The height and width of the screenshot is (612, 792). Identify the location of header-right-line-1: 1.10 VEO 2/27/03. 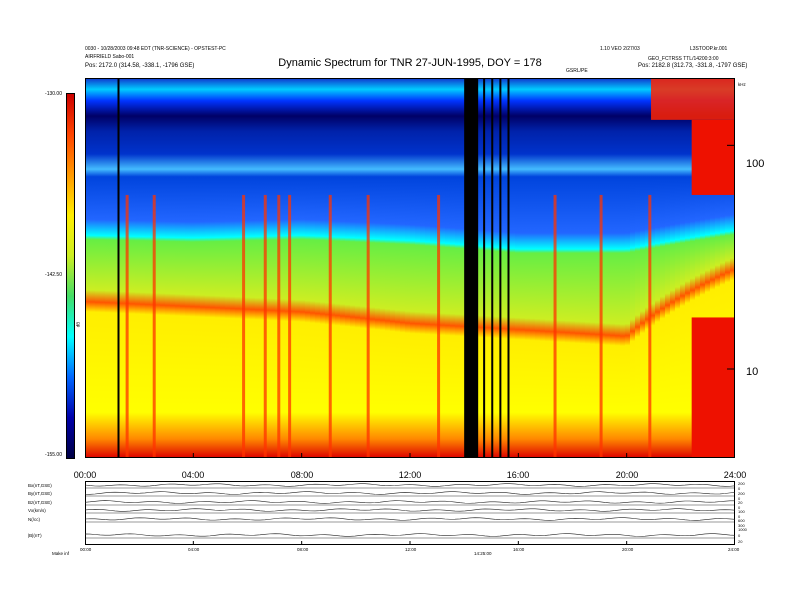
(620, 49).